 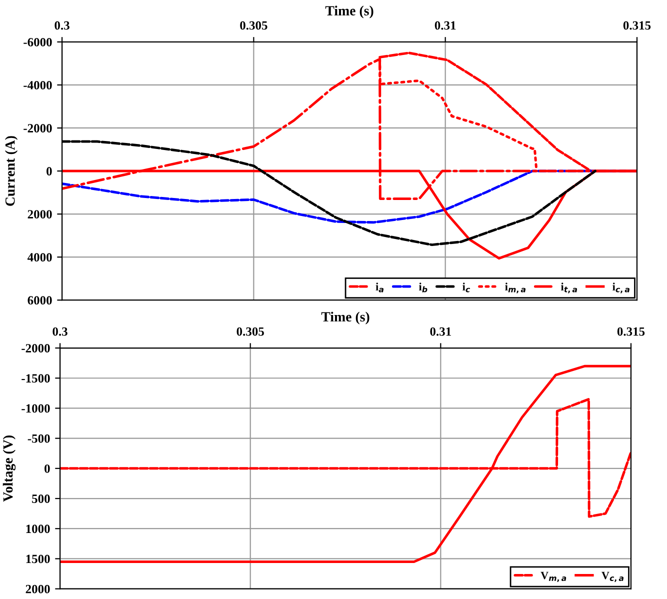 What do you see at coordinates (36, 378) in the screenshot?
I see `y-tick-label: -1500` at bounding box center [36, 378].